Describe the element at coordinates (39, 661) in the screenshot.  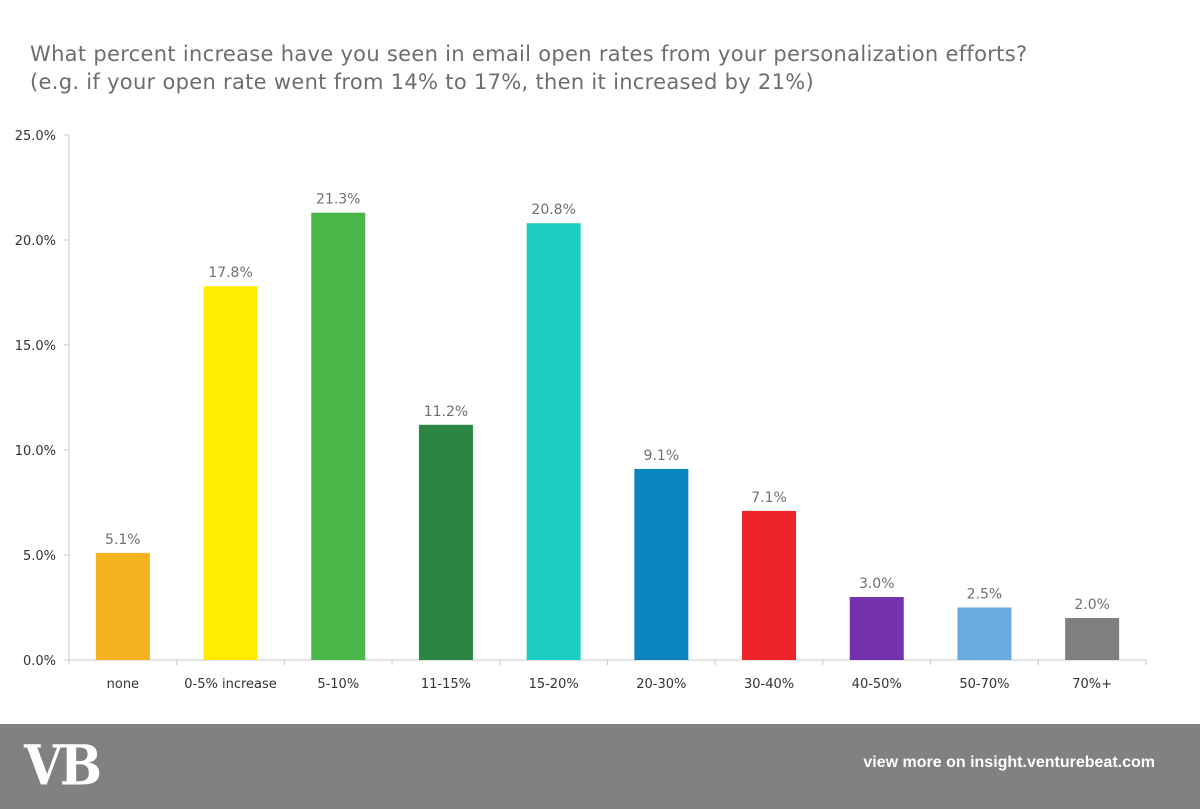
I see `y-tick-label: 0.0%` at that location.